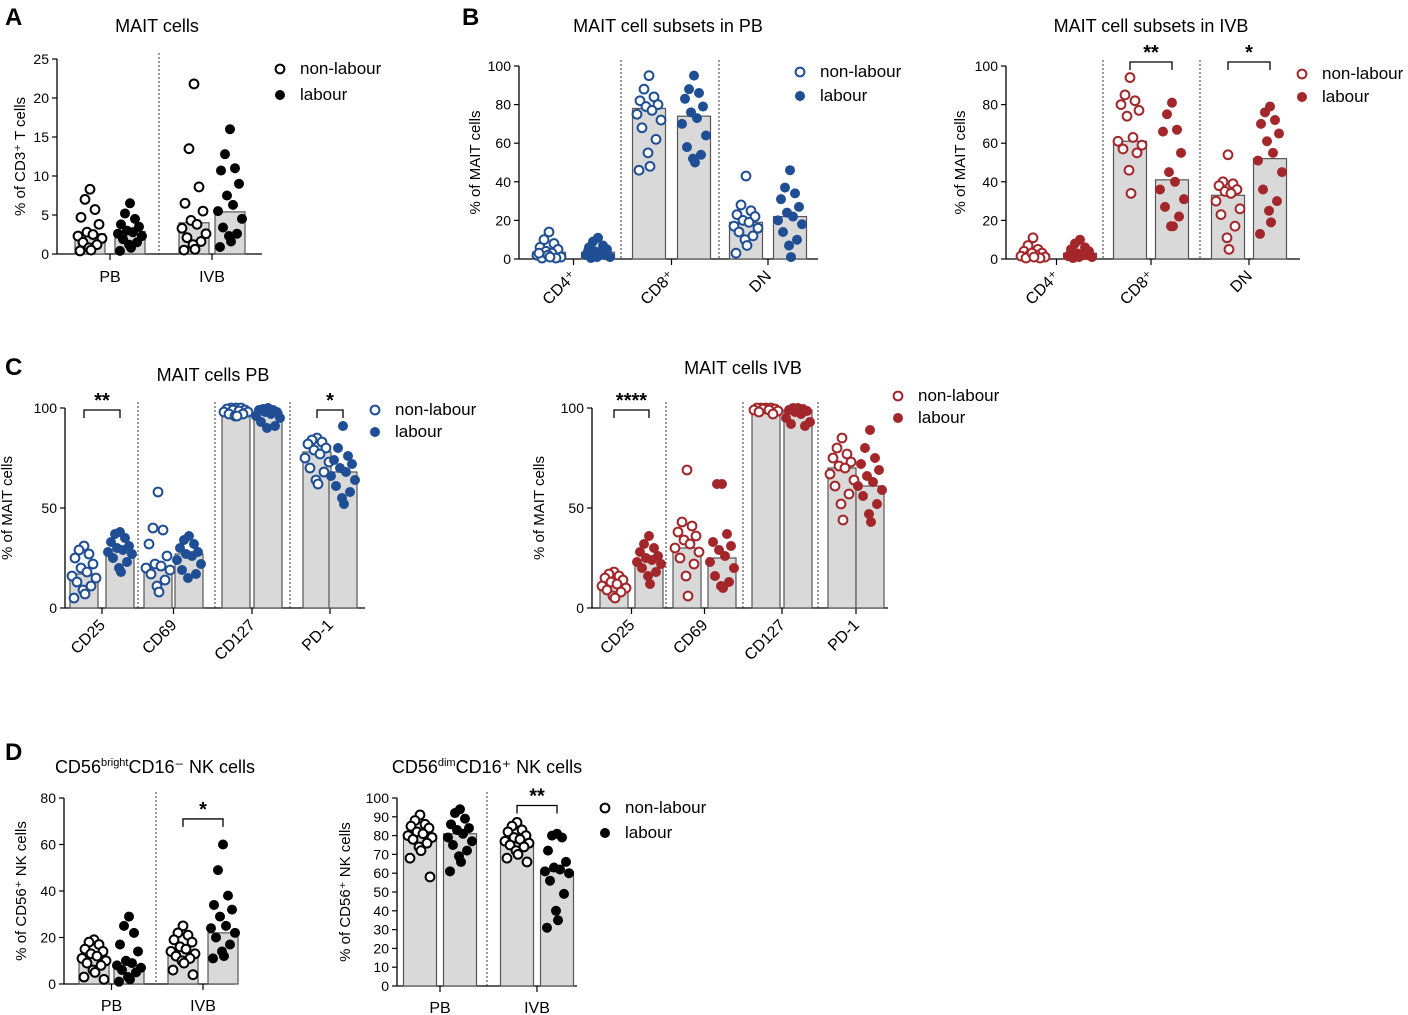 This screenshot has width=1408, height=1015. Describe the element at coordinates (576, 508) in the screenshot. I see `y-tick-label: 50` at that location.